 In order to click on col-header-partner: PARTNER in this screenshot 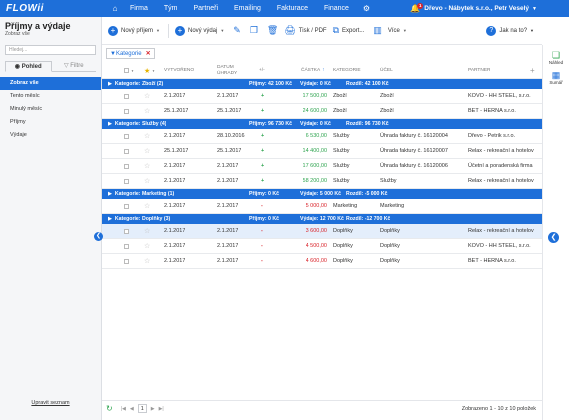, I will do `click(479, 70)`.